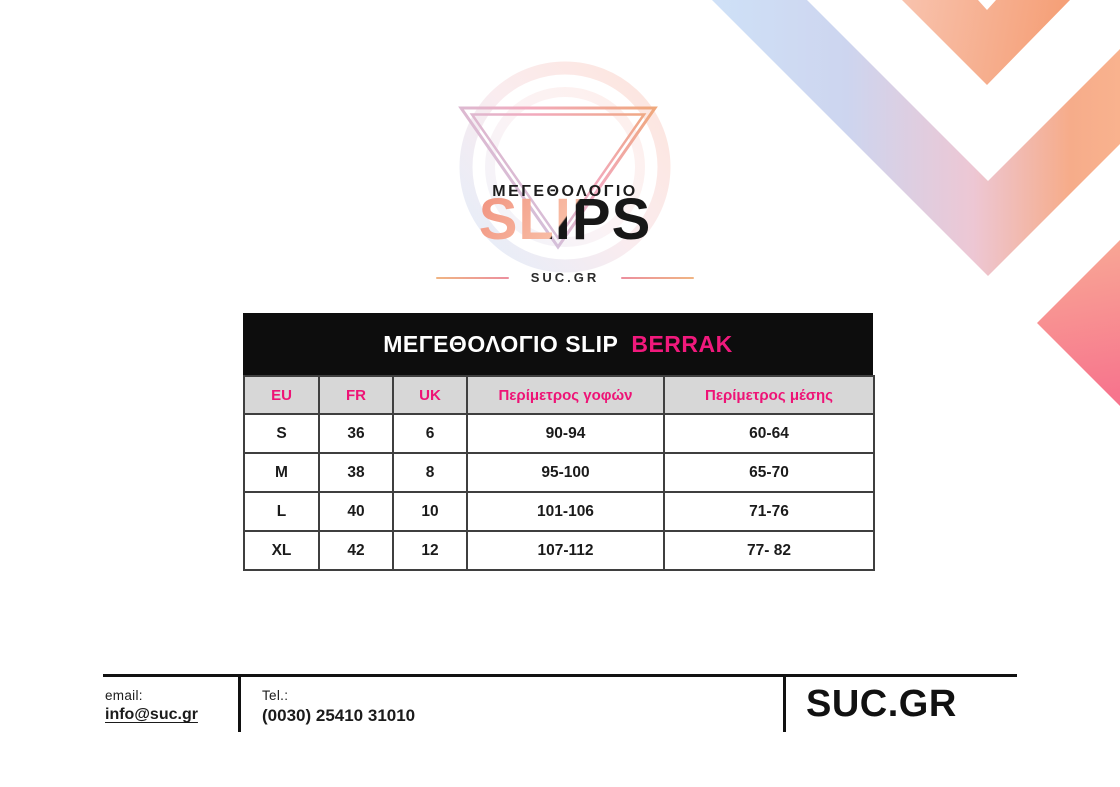  I want to click on table-row-xl: XL 42 12 107-112 77- 82, so click(559, 550).